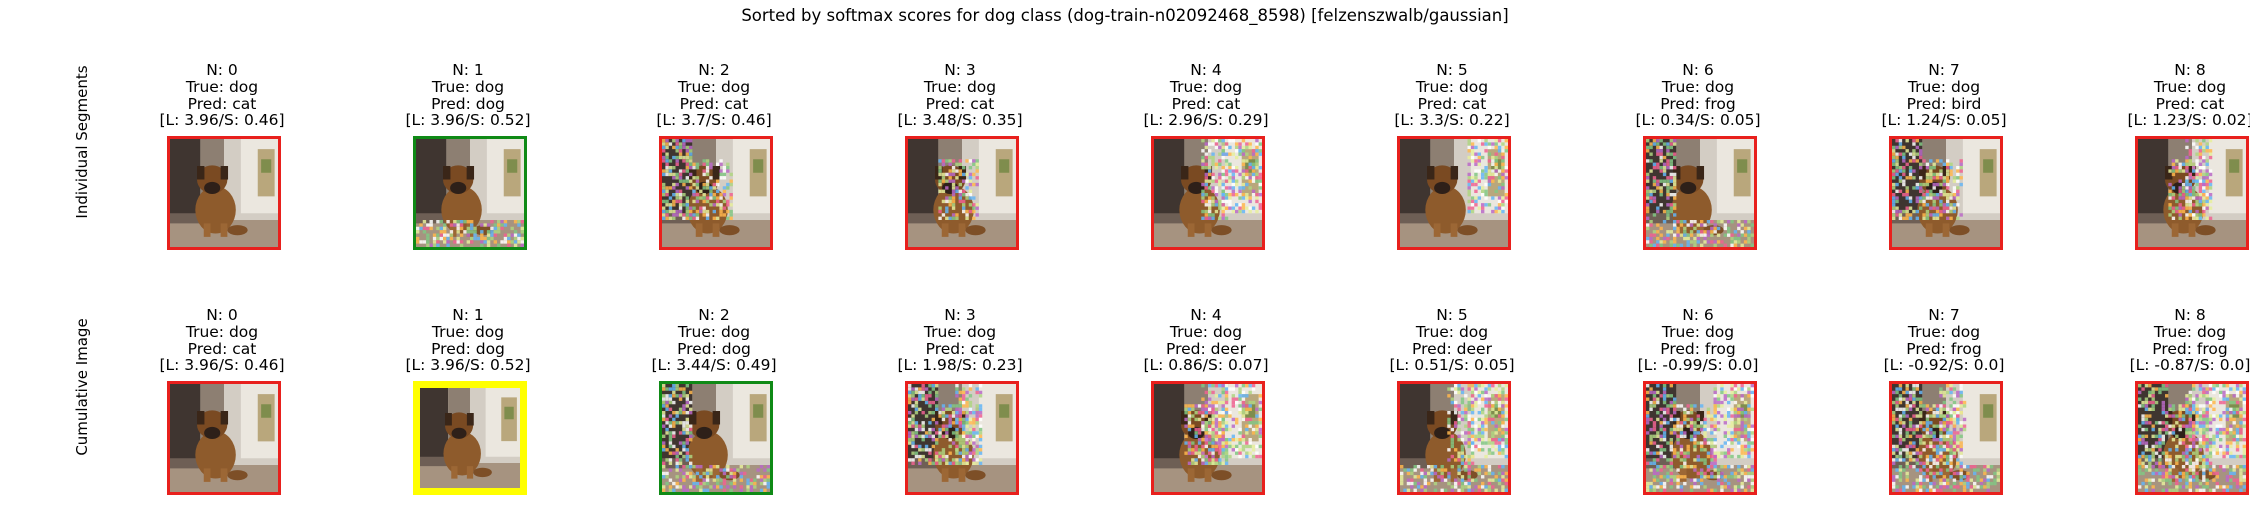 Image resolution: width=2250 pixels, height=517 pixels. I want to click on score-label: [L: 3.48/S: 0.35], so click(960, 120).